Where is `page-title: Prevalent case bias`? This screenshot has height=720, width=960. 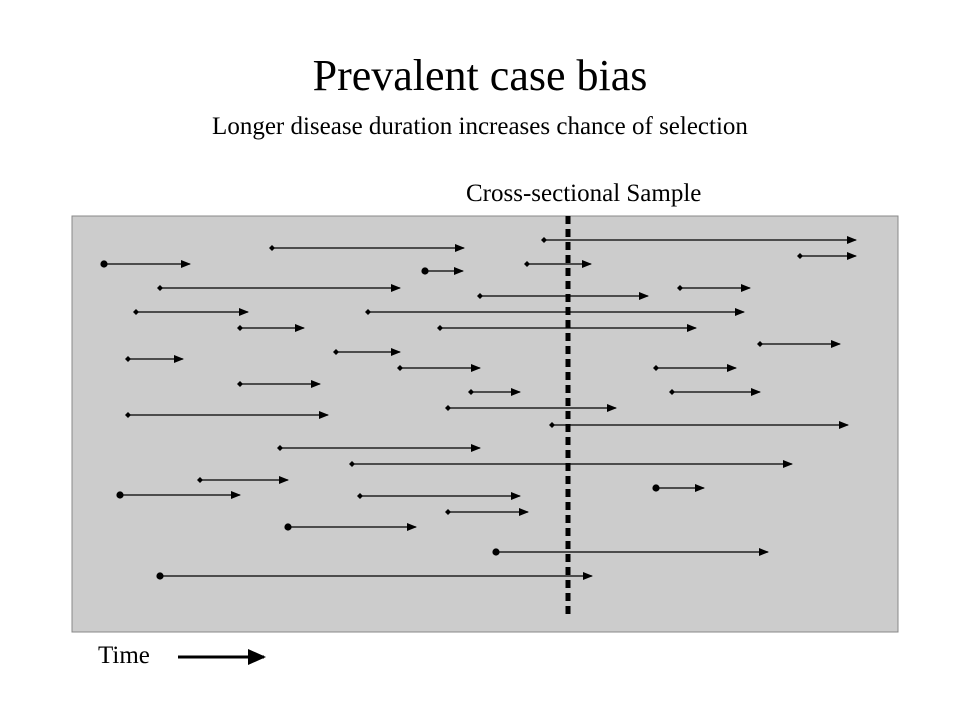 page-title: Prevalent case bias is located at coordinates (480, 75).